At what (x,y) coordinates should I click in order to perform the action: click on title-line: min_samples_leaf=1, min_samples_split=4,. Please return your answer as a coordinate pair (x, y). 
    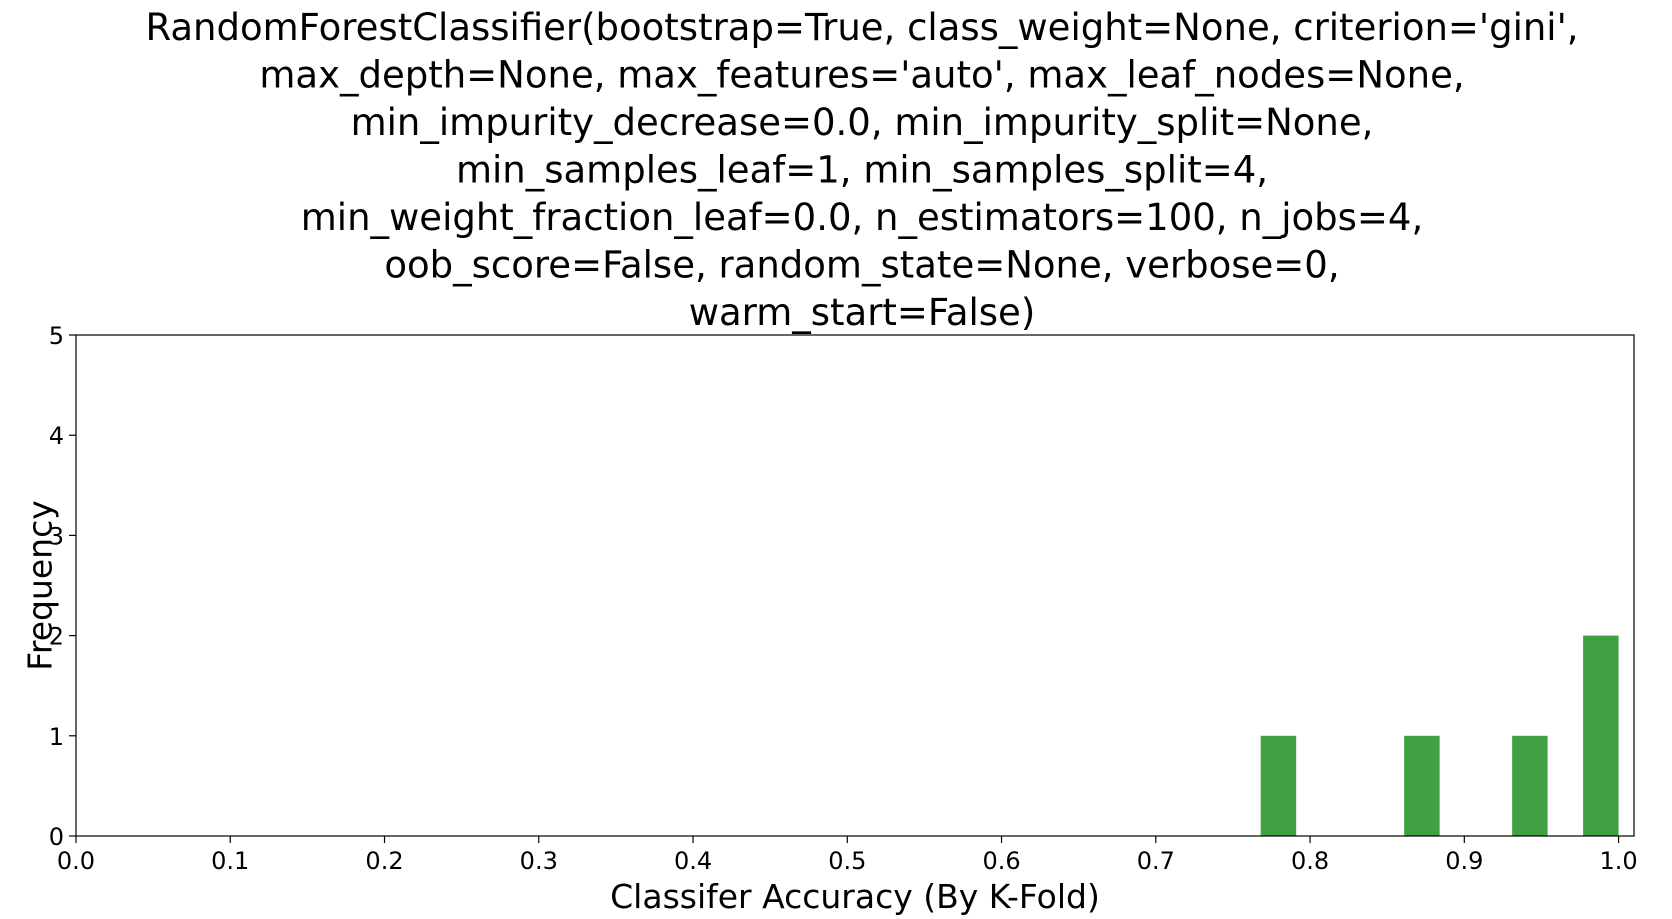
    Looking at the image, I should click on (862, 170).